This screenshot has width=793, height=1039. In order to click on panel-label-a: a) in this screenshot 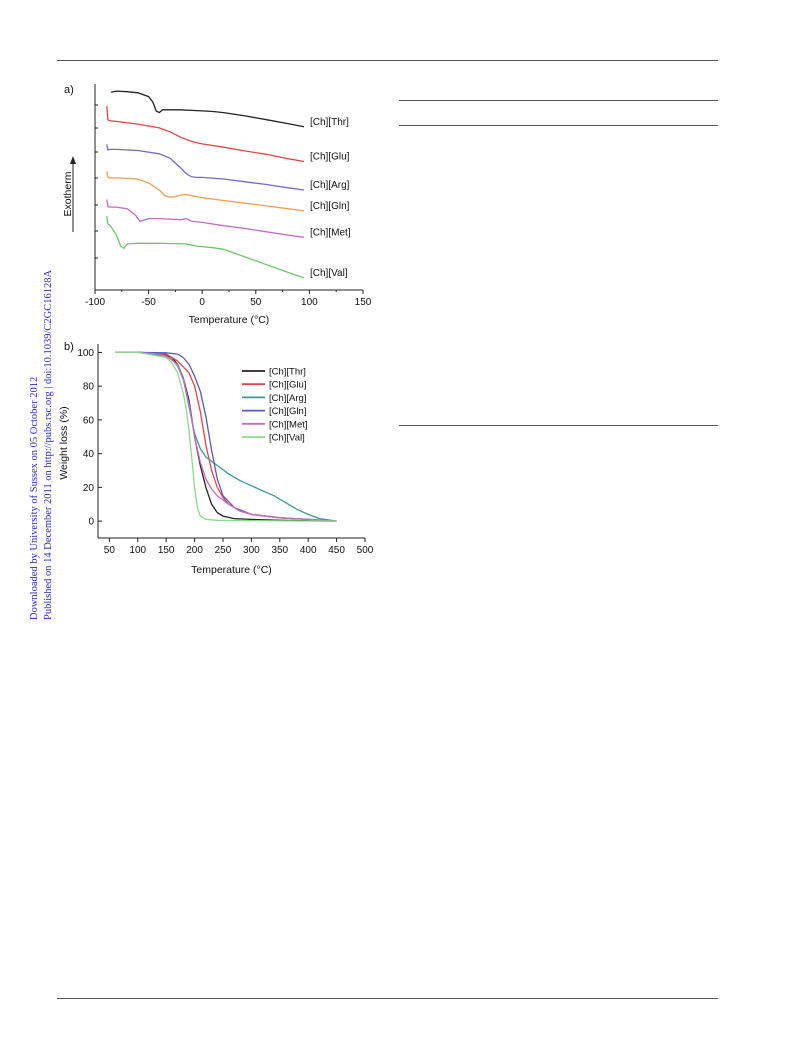, I will do `click(69, 90)`.